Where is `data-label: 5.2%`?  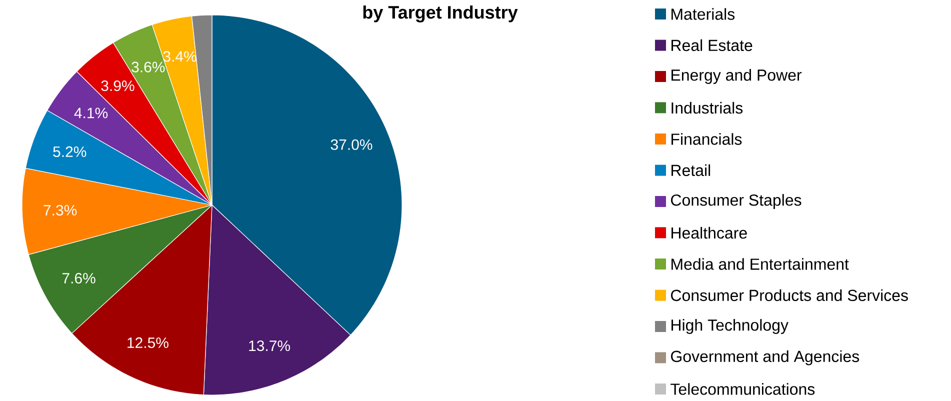
data-label: 5.2% is located at coordinates (69, 152).